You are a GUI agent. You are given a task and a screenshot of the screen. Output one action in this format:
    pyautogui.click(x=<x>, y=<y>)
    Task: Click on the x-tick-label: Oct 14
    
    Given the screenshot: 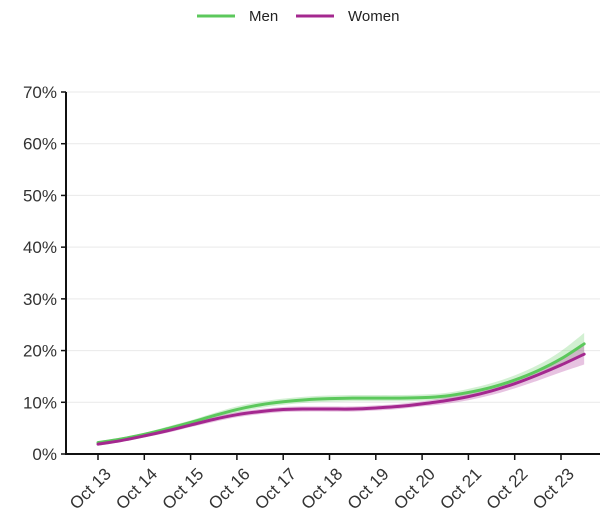 What is the action you would take?
    pyautogui.click(x=136, y=488)
    